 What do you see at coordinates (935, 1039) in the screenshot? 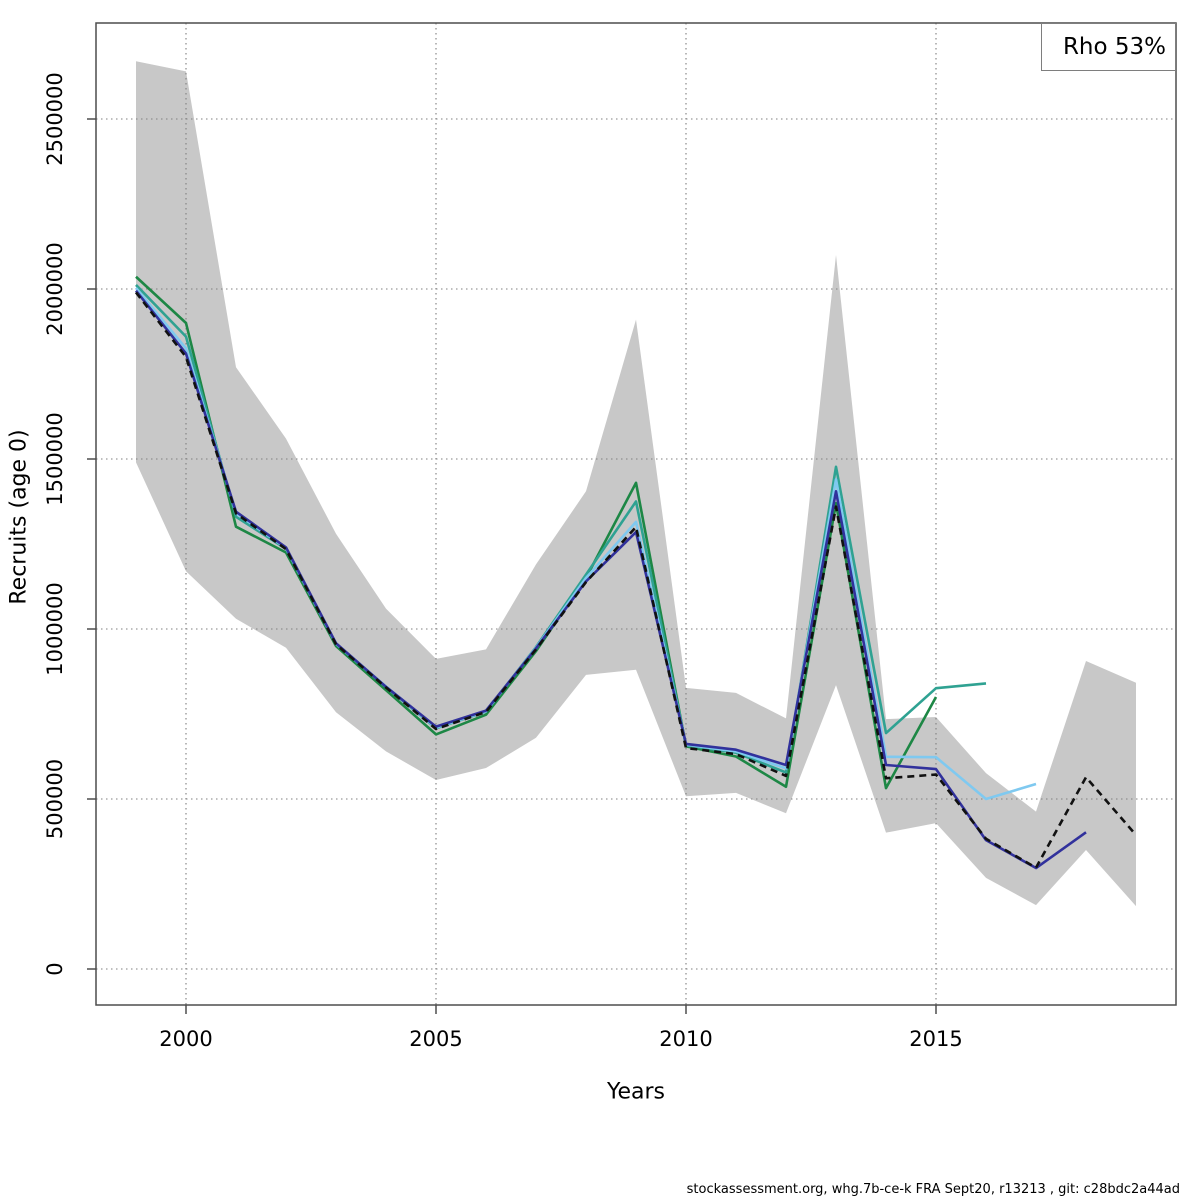
I see `x-tick-label: 2015` at bounding box center [935, 1039].